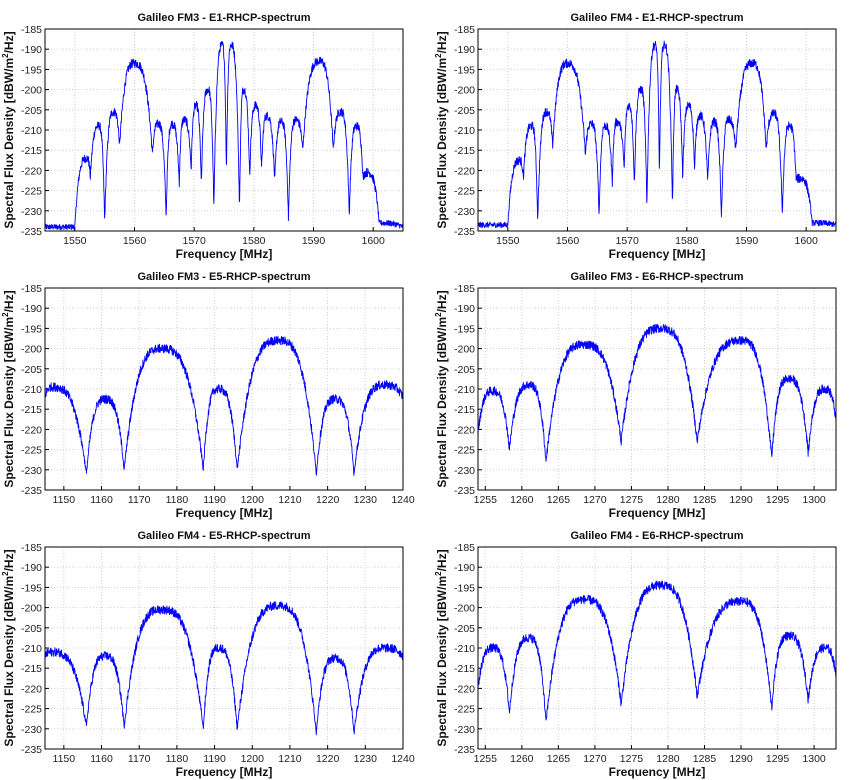 The width and height of the screenshot is (856, 780). Describe the element at coordinates (595, 759) in the screenshot. I see `x-tick-label: 1270` at that location.